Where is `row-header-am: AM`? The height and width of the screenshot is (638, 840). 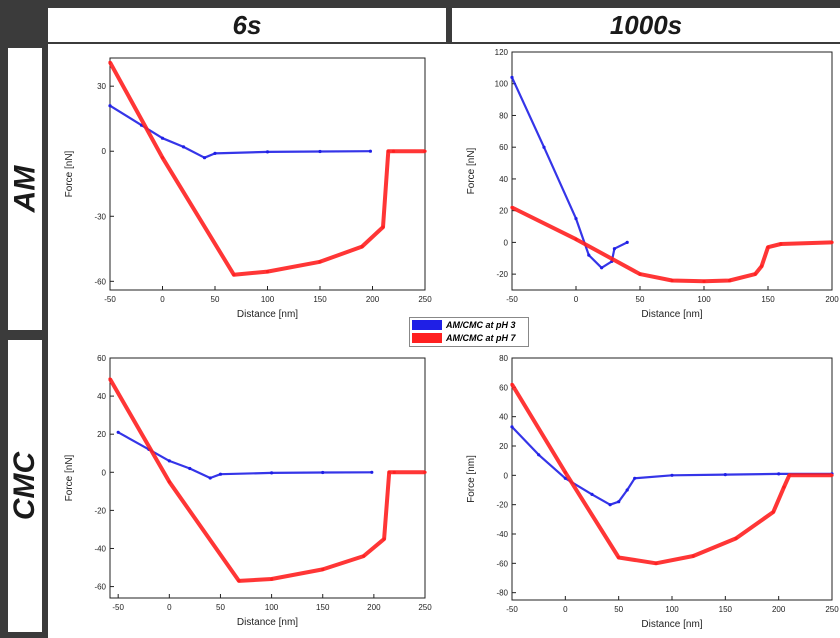
row-header-am: AM is located at coordinates (25, 189).